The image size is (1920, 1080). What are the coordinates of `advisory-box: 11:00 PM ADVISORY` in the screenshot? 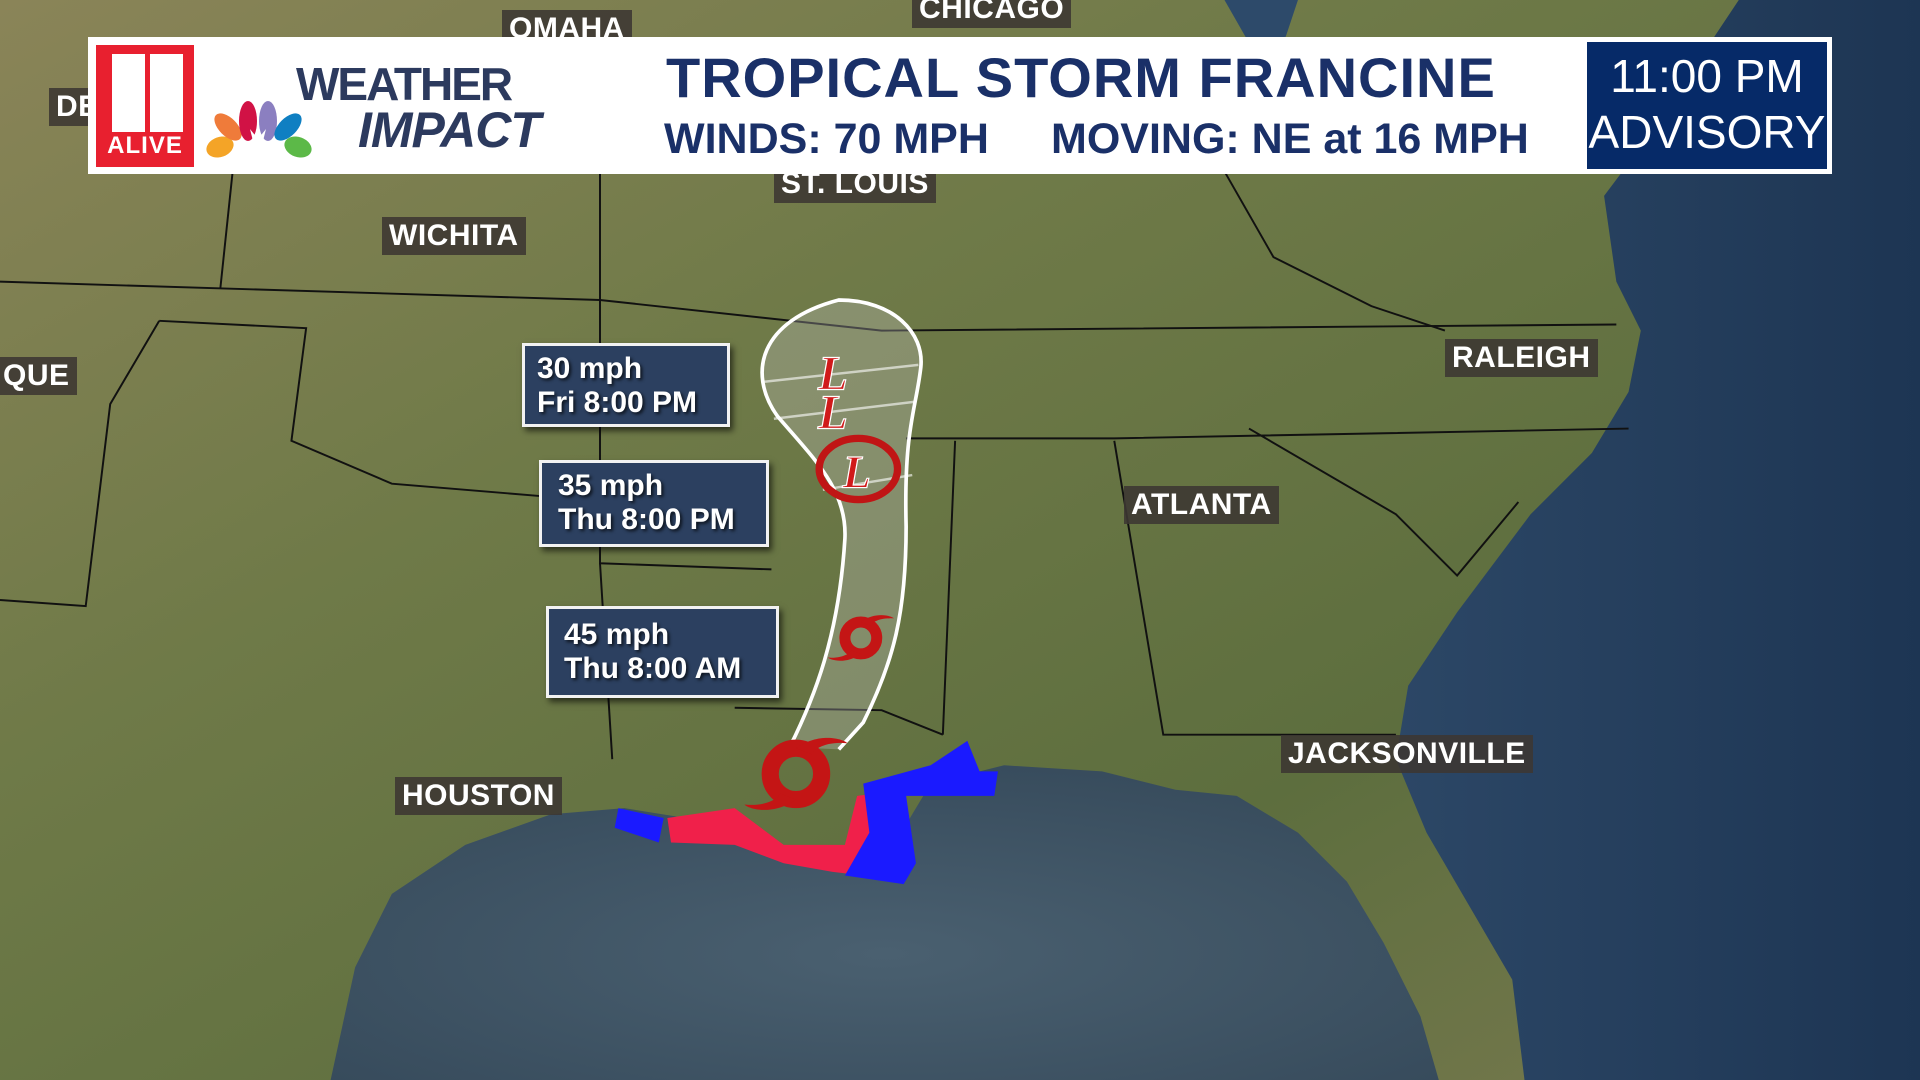 It's located at (1707, 105).